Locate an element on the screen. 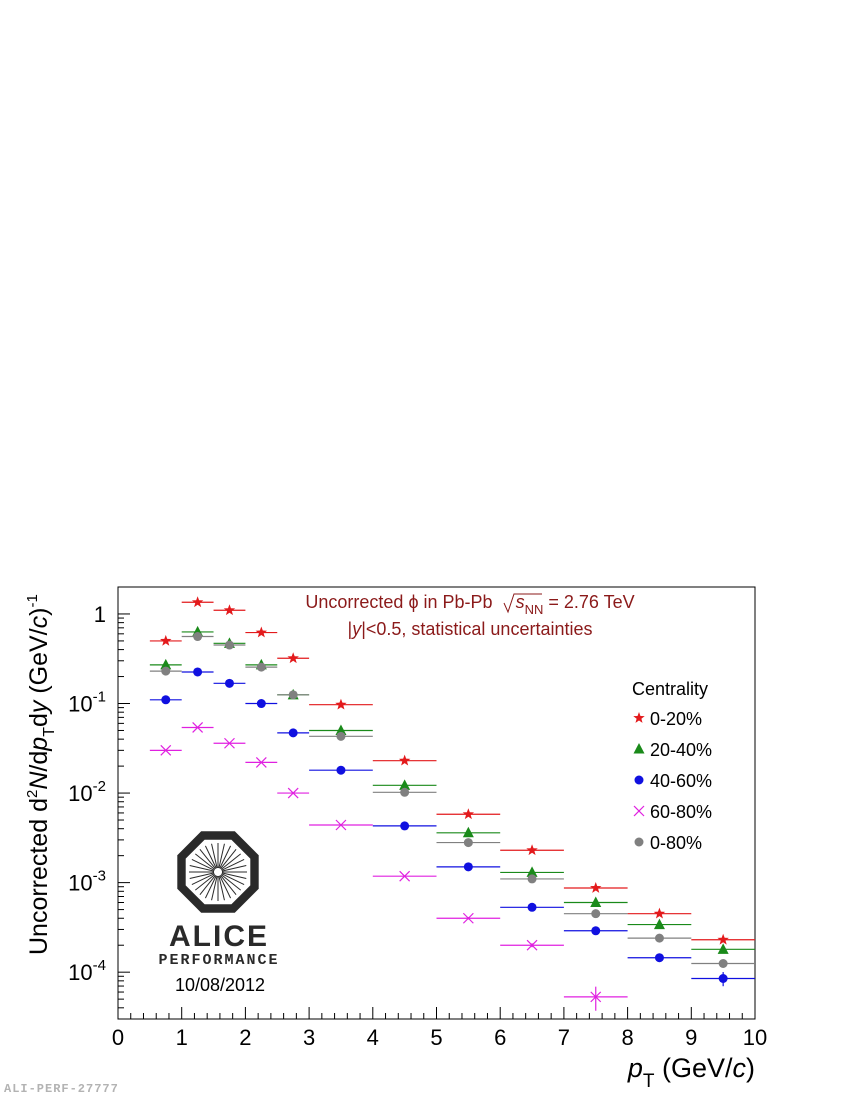 Image resolution: width=850 pixels, height=1100 pixels. legend-label: 60-80% is located at coordinates (681, 812).